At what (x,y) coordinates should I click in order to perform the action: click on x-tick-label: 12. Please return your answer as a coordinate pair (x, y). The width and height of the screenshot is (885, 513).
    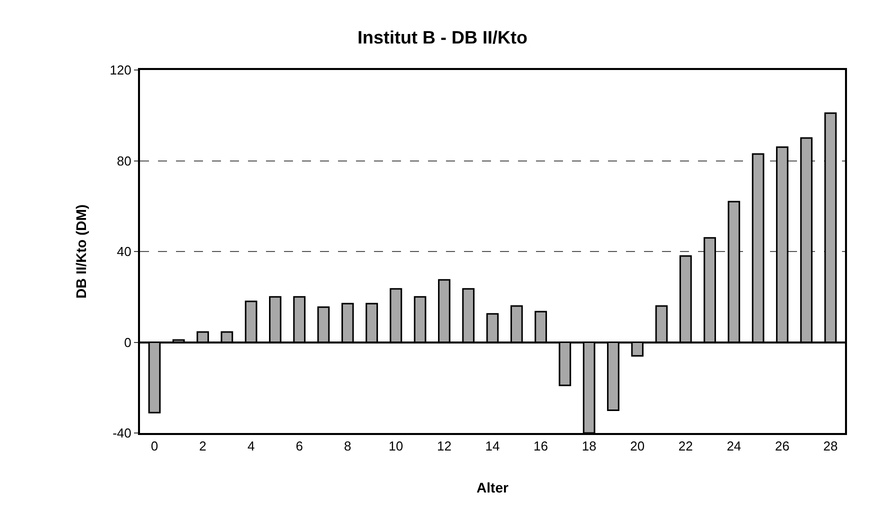
    Looking at the image, I should click on (444, 446).